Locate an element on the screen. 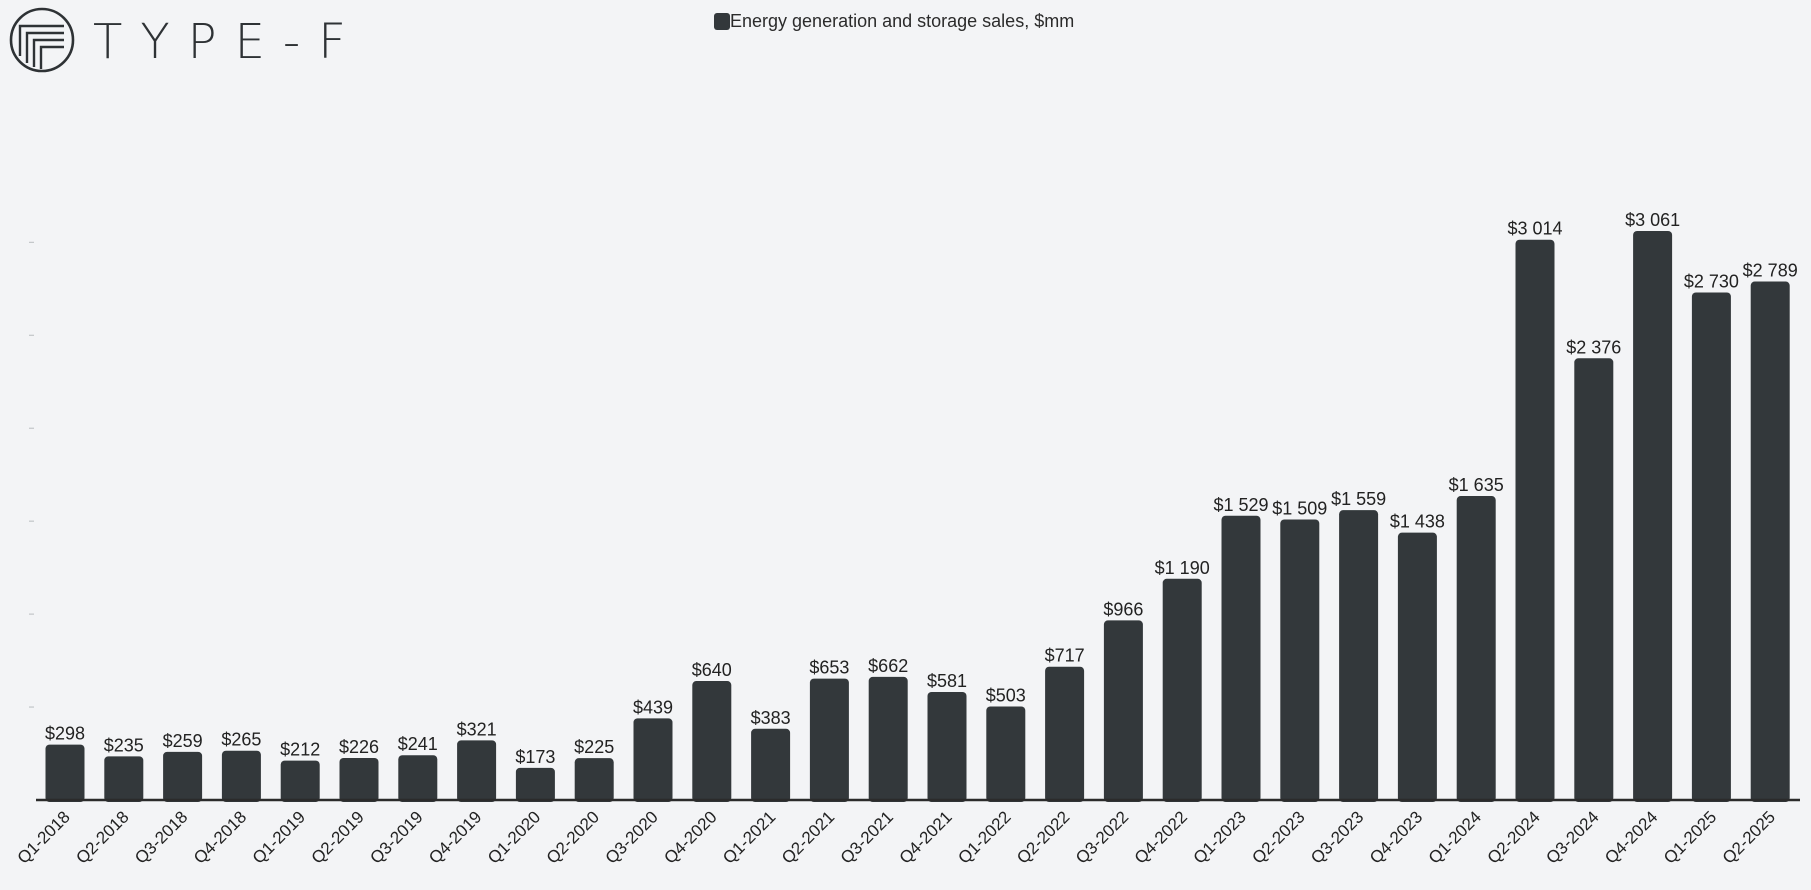 This screenshot has height=890, width=1811. bar-Q4-2024 is located at coordinates (1653, 516).